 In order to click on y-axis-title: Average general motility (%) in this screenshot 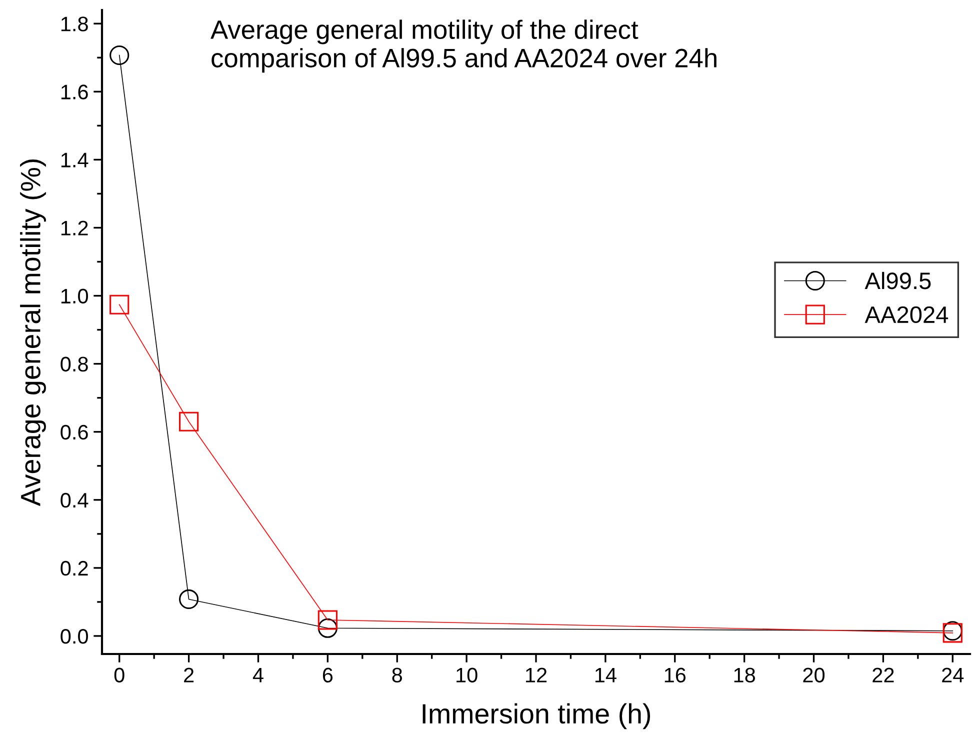, I will do `click(33, 333)`.